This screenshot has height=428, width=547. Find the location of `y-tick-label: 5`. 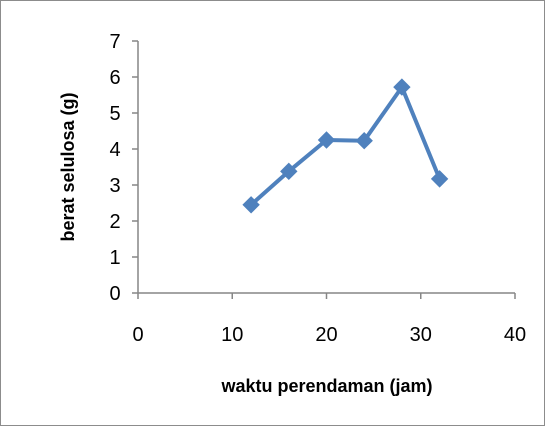

y-tick-label: 5 is located at coordinates (114, 114).